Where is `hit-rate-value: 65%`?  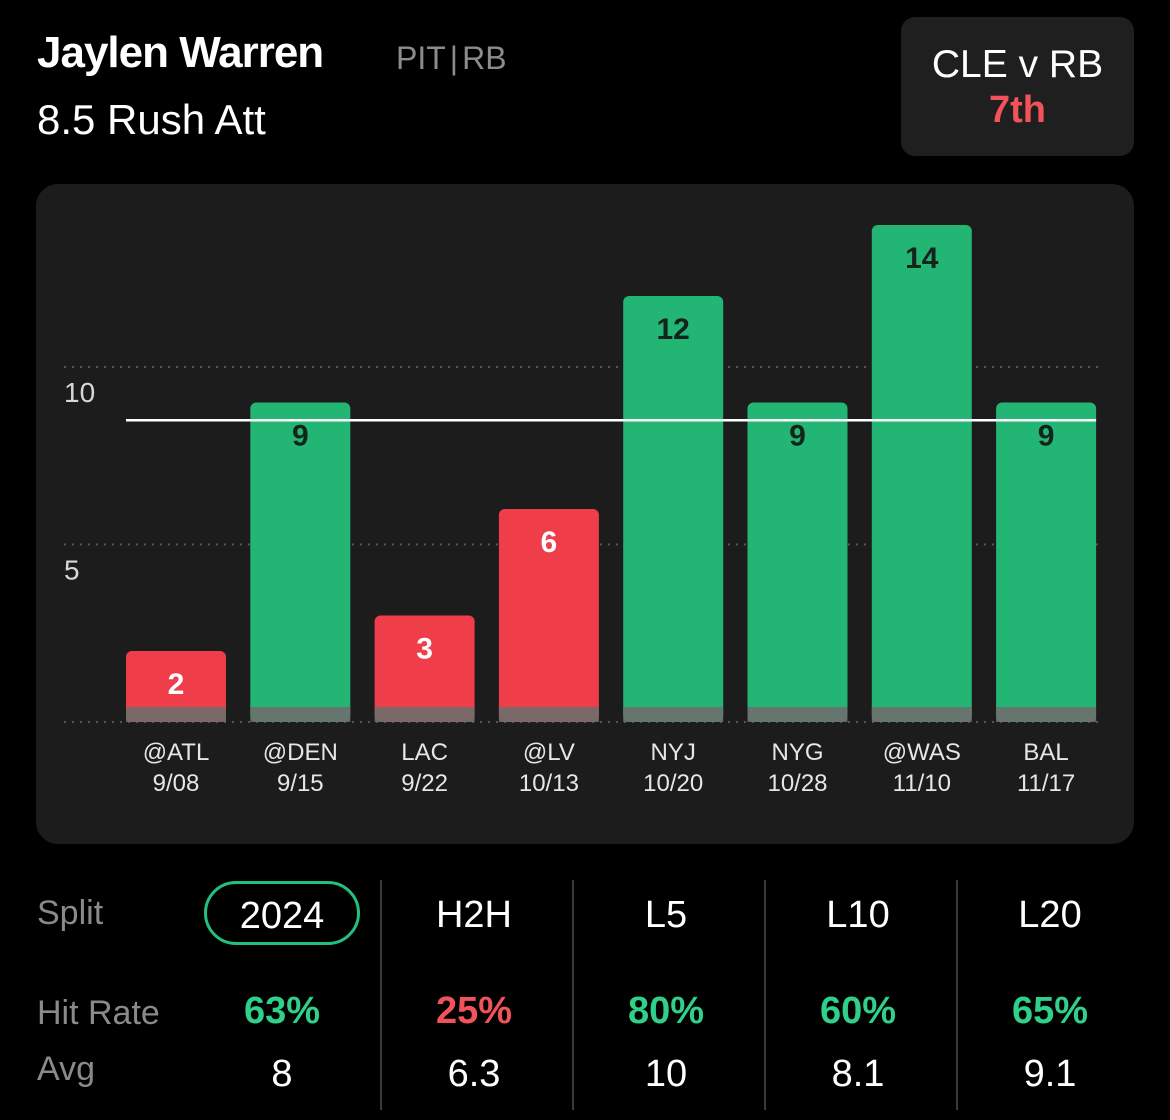 hit-rate-value: 65% is located at coordinates (1050, 1011).